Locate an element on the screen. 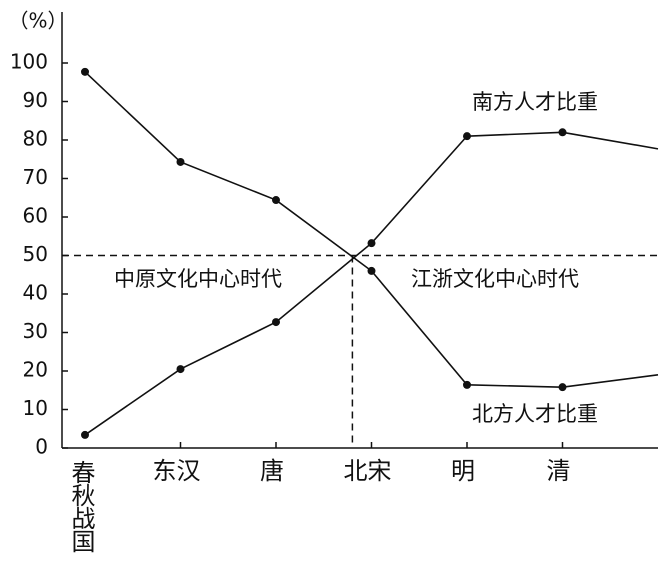 Image resolution: width=664 pixels, height=576 pixels. x-tick-label: 清 is located at coordinates (559, 471).